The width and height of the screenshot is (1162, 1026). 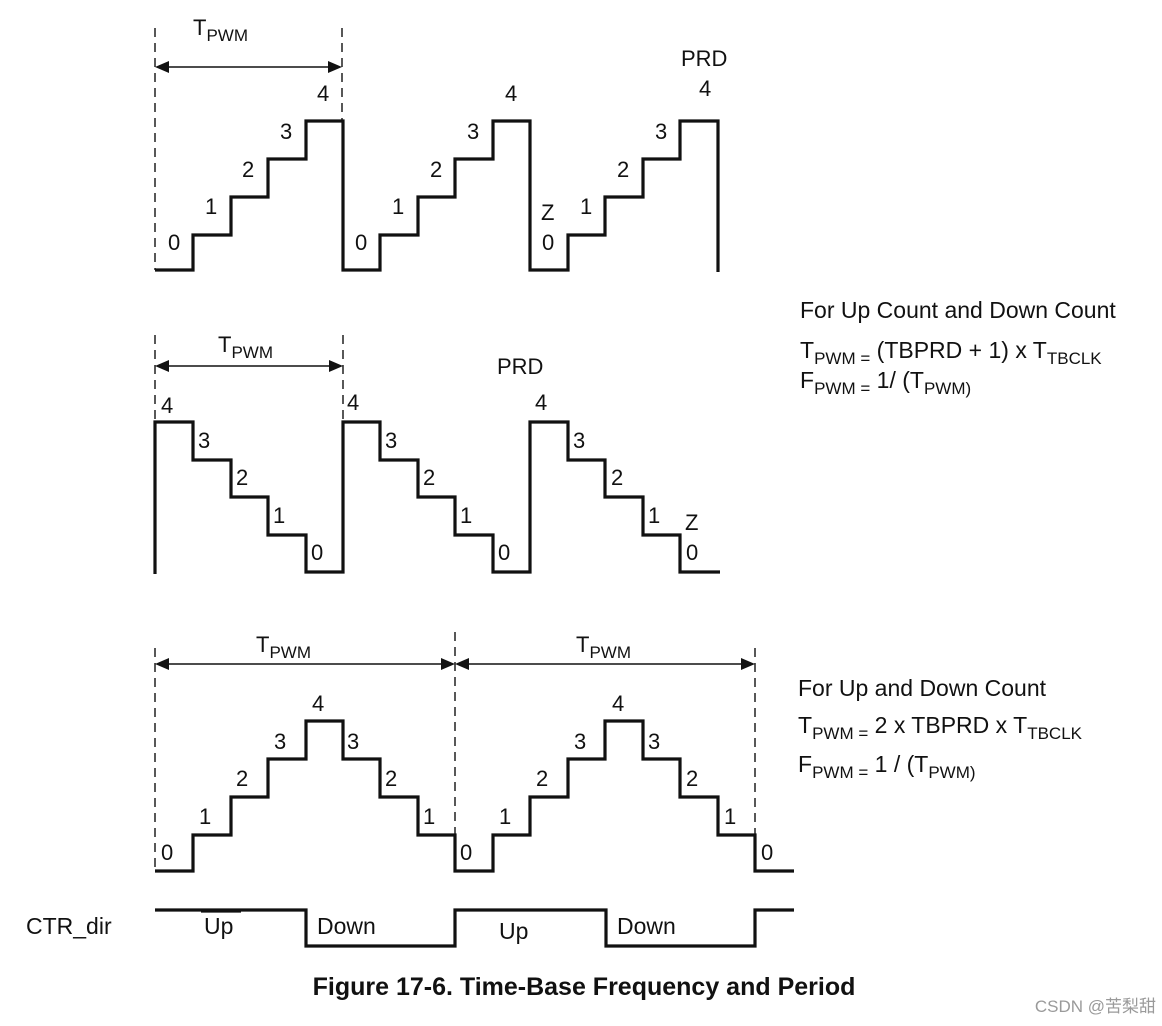 I want to click on panel-down-count: TPWM 4 3 2 1 0 4 3 2 1 0 PRD 4 3 2 1 Z 0, so click(x=436, y=453).